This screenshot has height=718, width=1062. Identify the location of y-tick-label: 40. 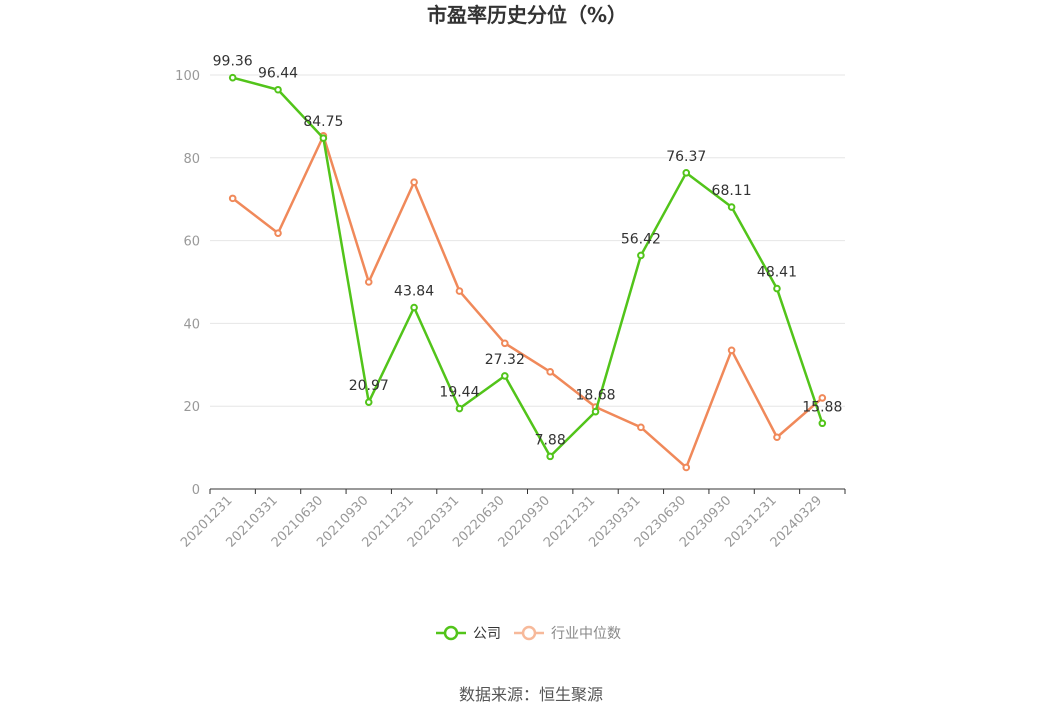
(191, 324).